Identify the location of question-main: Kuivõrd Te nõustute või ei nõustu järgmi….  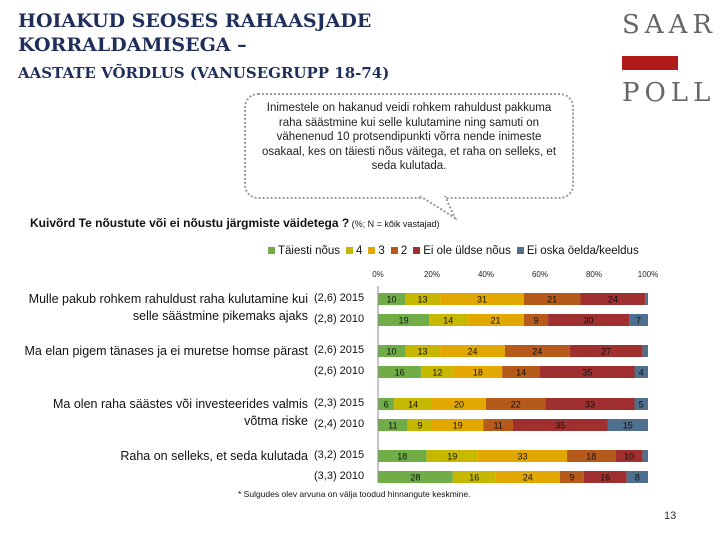
(190, 223).